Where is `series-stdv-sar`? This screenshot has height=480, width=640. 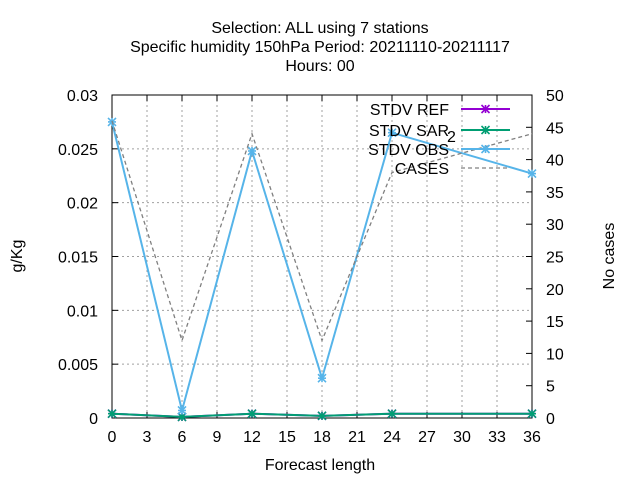
series-stdv-sar is located at coordinates (322, 415).